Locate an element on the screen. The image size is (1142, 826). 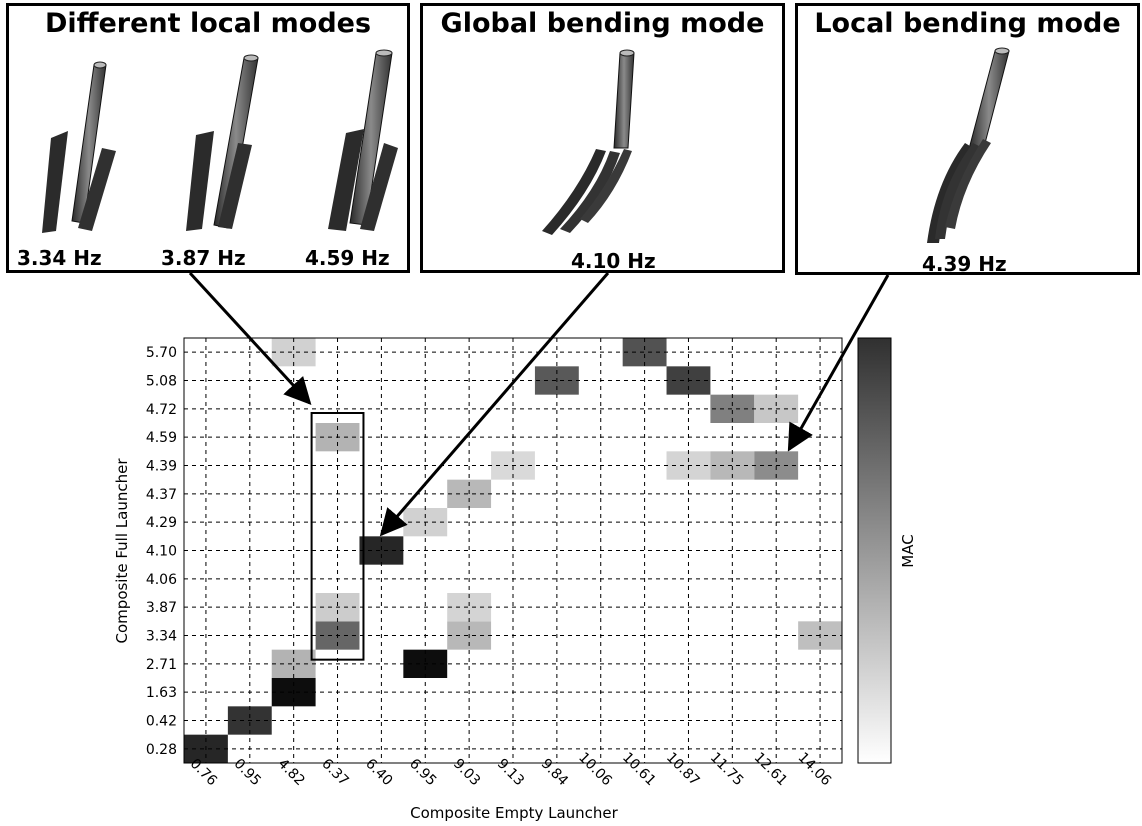
y-tick-label: 2.71 is located at coordinates (161, 665).